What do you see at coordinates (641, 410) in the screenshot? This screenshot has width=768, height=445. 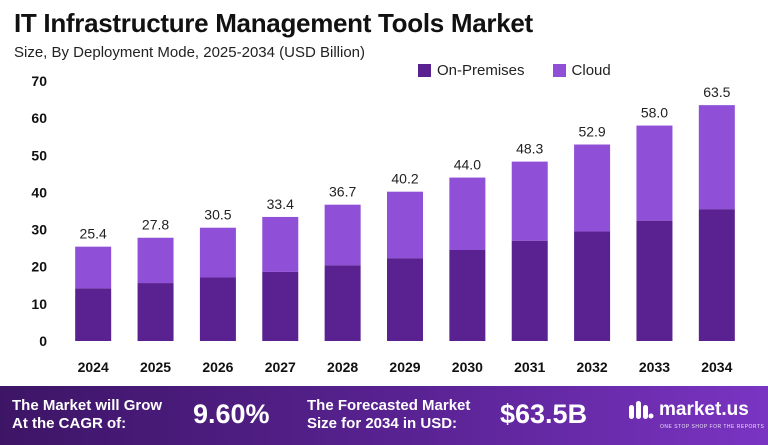 I see `market-us-logo-icon` at bounding box center [641, 410].